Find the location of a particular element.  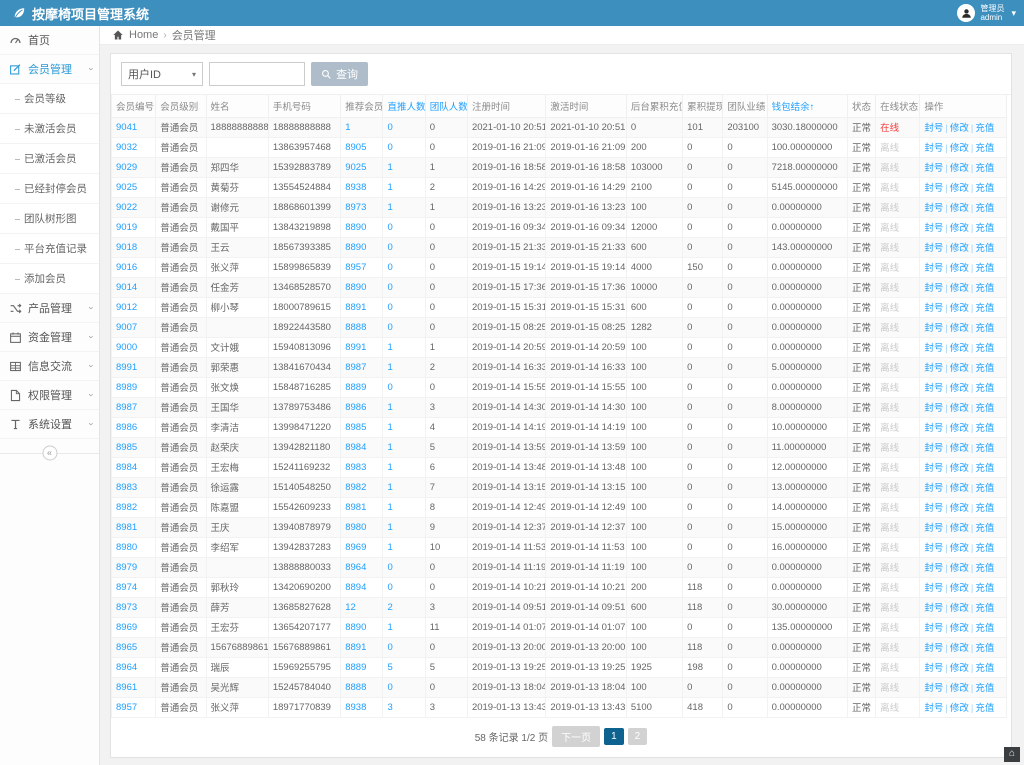

sidebar-item-add-member: 添加会员 is located at coordinates (49, 279).